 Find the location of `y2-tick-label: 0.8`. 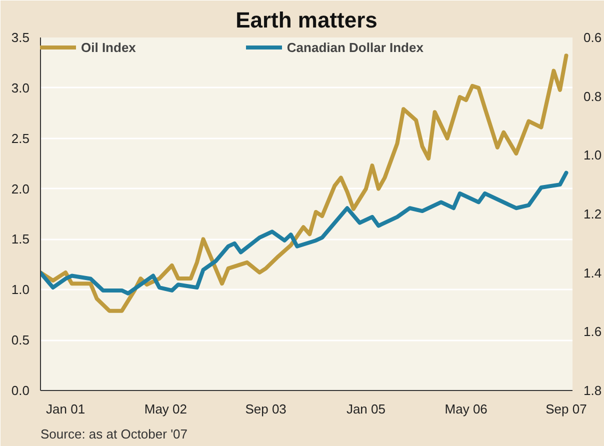

y2-tick-label: 0.8 is located at coordinates (593, 96).